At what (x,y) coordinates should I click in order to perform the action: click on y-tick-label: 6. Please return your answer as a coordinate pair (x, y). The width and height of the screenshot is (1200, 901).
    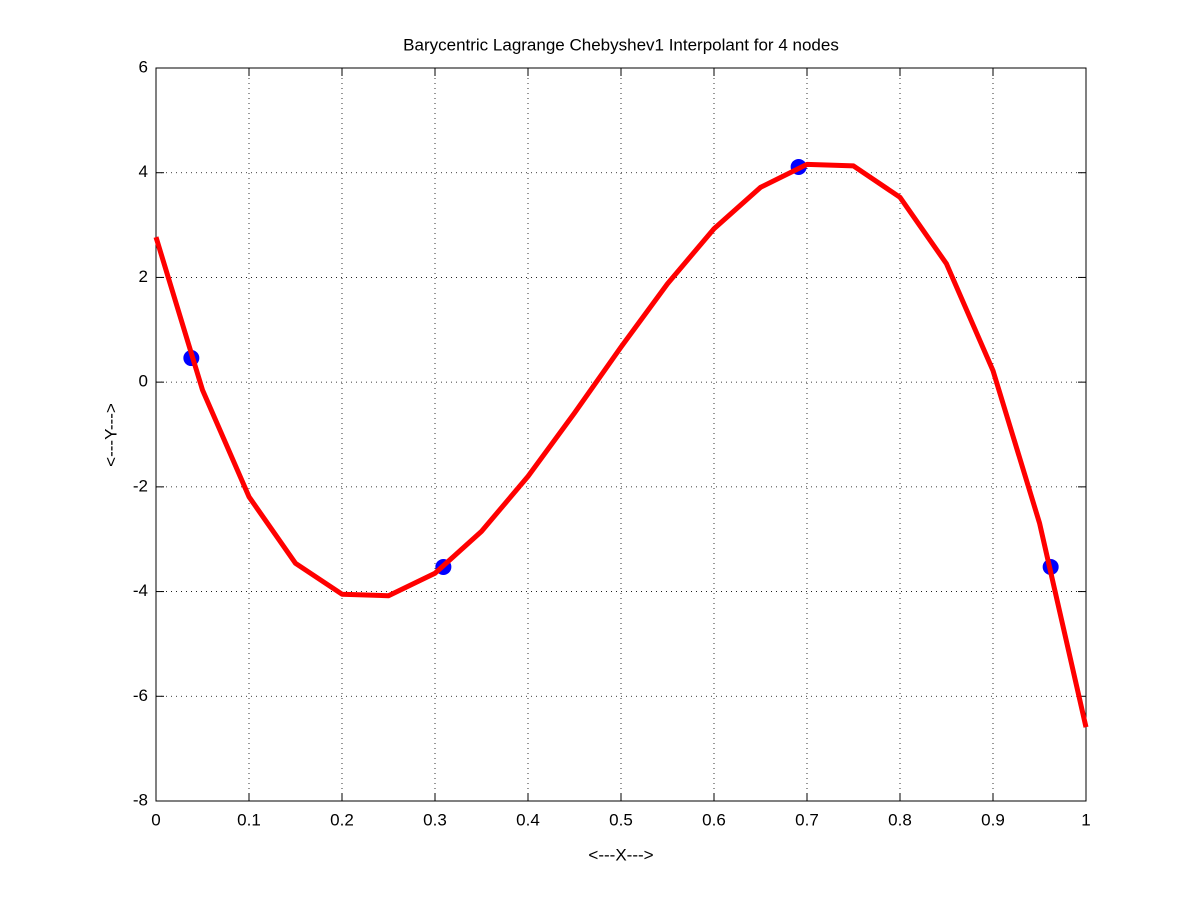
    Looking at the image, I should click on (143, 66).